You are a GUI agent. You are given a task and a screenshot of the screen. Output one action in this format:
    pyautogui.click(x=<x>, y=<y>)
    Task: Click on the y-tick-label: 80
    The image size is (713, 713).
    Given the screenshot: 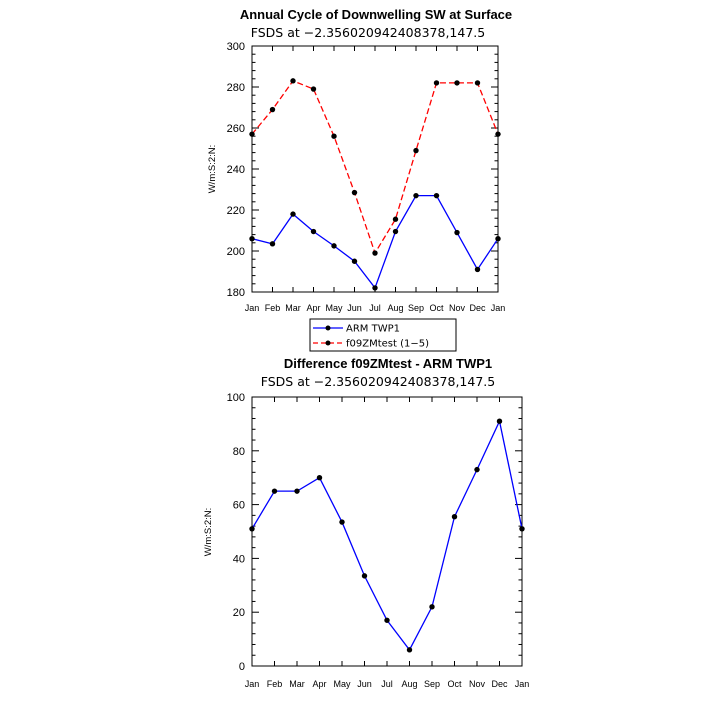 What is the action you would take?
    pyautogui.click(x=239, y=452)
    